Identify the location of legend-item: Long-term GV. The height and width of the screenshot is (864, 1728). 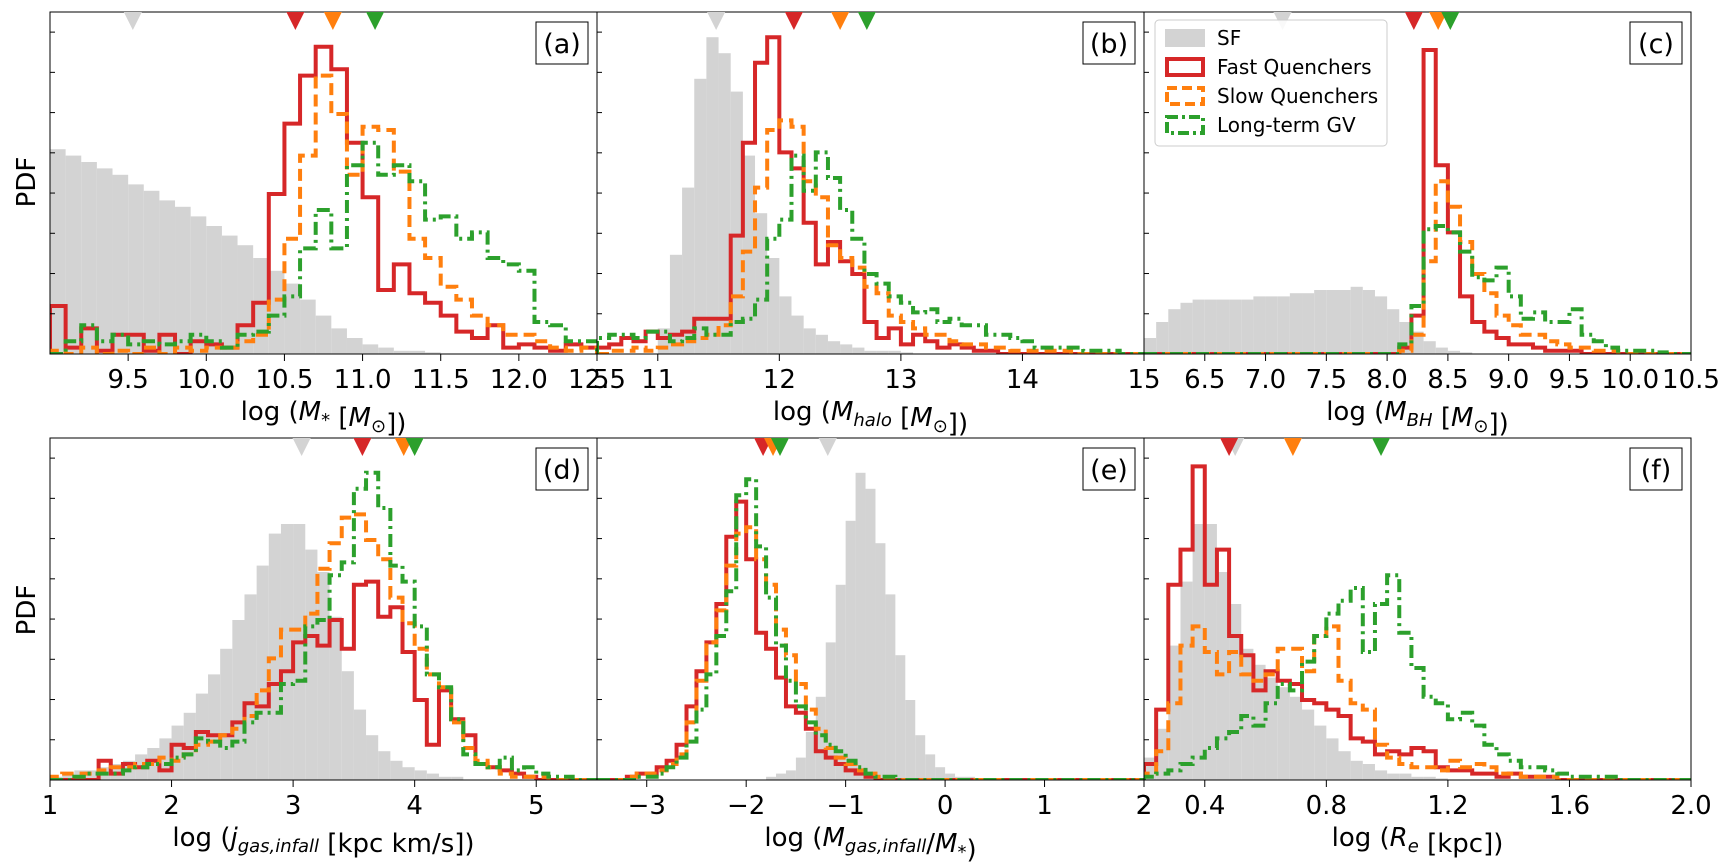
(1260, 125).